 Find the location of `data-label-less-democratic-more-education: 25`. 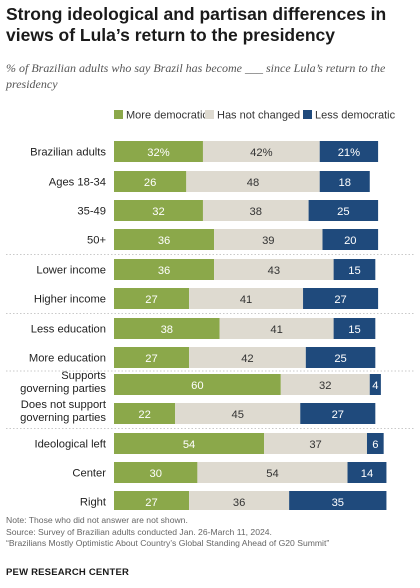

data-label-less-democratic-more-education: 25 is located at coordinates (340, 359).